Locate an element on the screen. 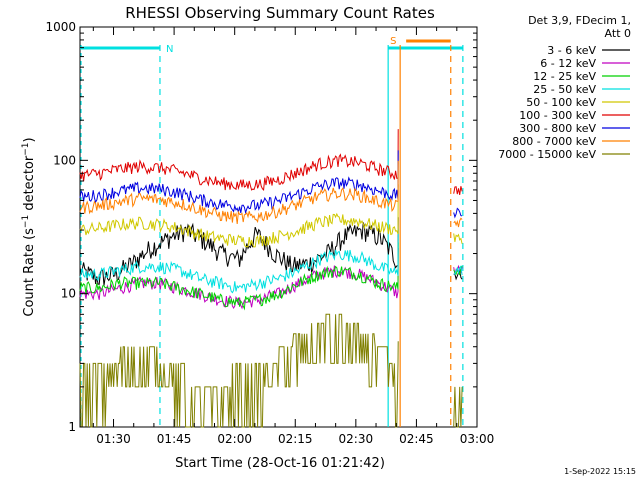 Image resolution: width=640 pixels, height=480 pixels. night-flag-label: N is located at coordinates (169, 49).